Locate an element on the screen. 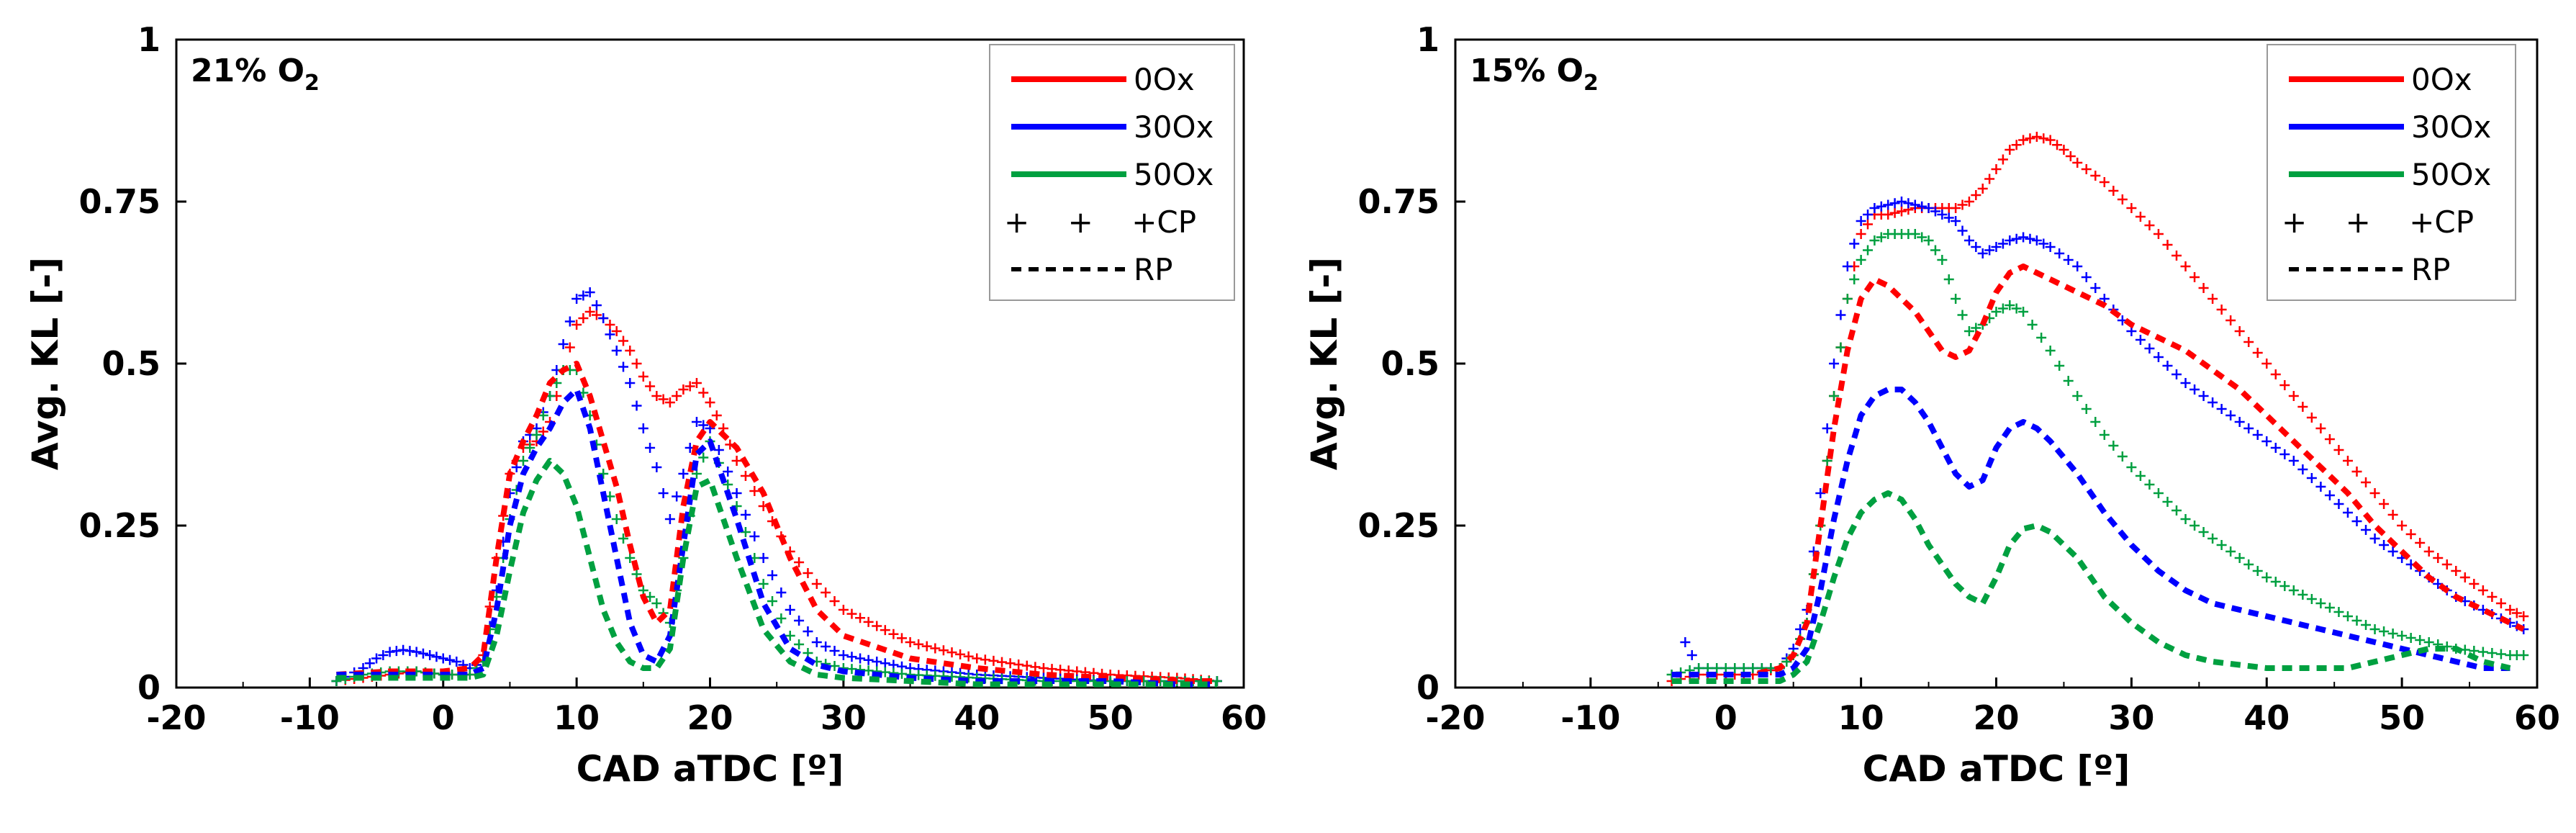 Image resolution: width=2576 pixels, height=833 pixels. legend-label: RP is located at coordinates (1153, 269).